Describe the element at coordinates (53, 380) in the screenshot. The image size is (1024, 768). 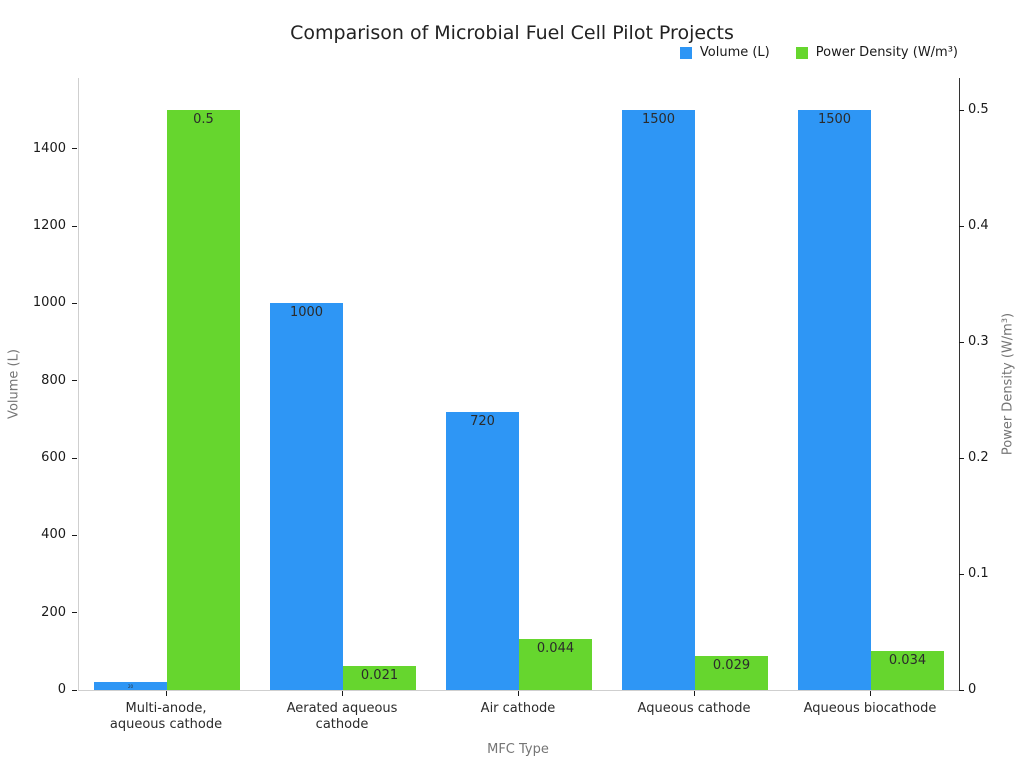
I see `left-axis-tick-label: 800` at that location.